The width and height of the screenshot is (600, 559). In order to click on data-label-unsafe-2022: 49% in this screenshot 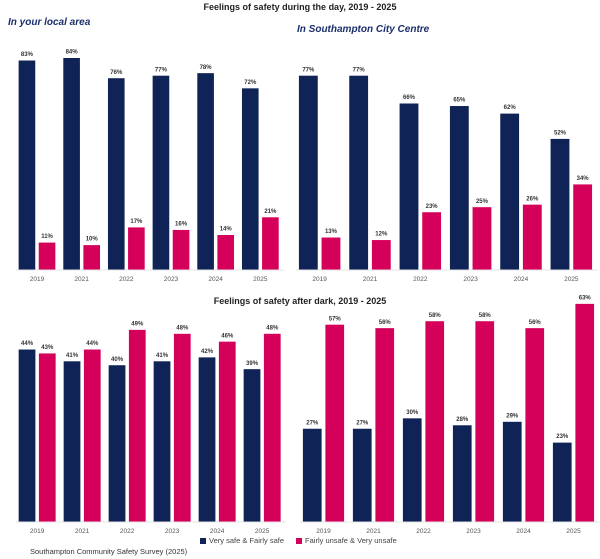, I will do `click(137, 324)`.